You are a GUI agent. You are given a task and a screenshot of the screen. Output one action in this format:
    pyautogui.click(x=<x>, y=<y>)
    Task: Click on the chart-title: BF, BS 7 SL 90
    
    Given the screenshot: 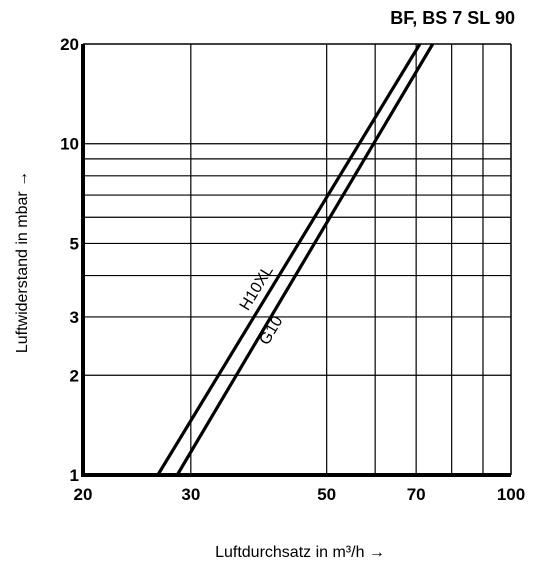 What is the action you would take?
    pyautogui.click(x=452, y=18)
    